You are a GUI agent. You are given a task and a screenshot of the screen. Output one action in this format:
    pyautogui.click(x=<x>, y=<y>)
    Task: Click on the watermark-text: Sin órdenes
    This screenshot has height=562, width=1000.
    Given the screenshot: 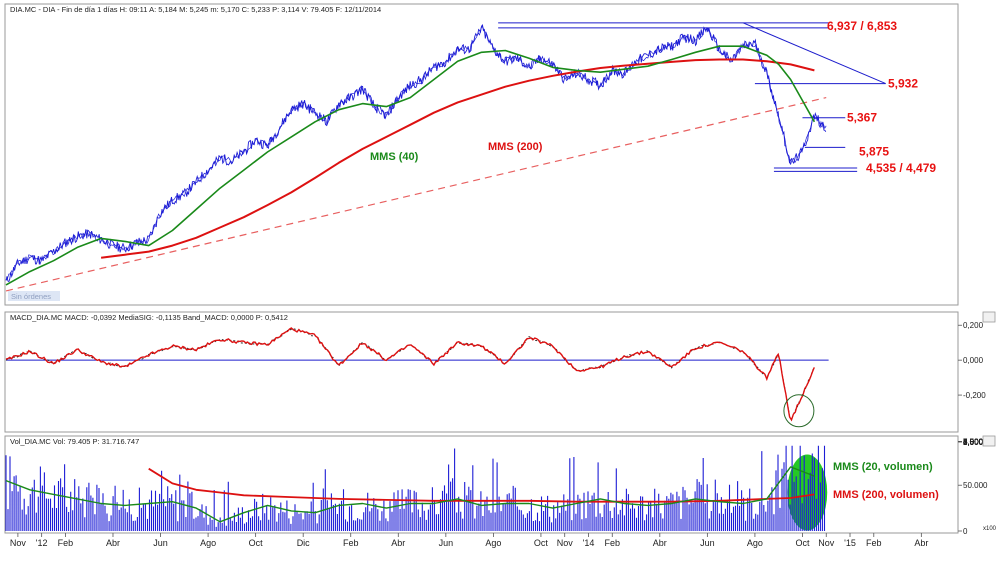 What is the action you would take?
    pyautogui.click(x=31, y=296)
    